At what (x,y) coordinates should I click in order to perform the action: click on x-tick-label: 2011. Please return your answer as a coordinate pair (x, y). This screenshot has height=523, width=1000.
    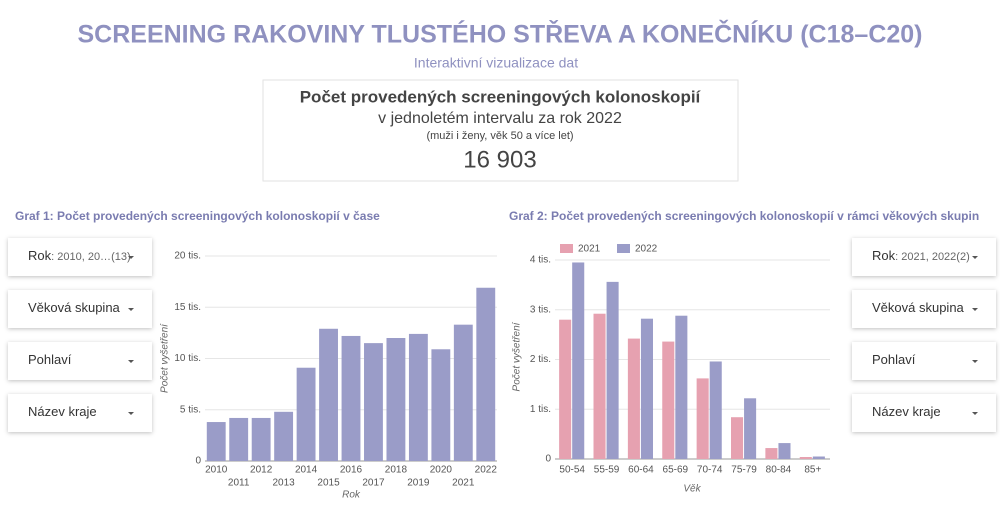
    Looking at the image, I should click on (239, 483).